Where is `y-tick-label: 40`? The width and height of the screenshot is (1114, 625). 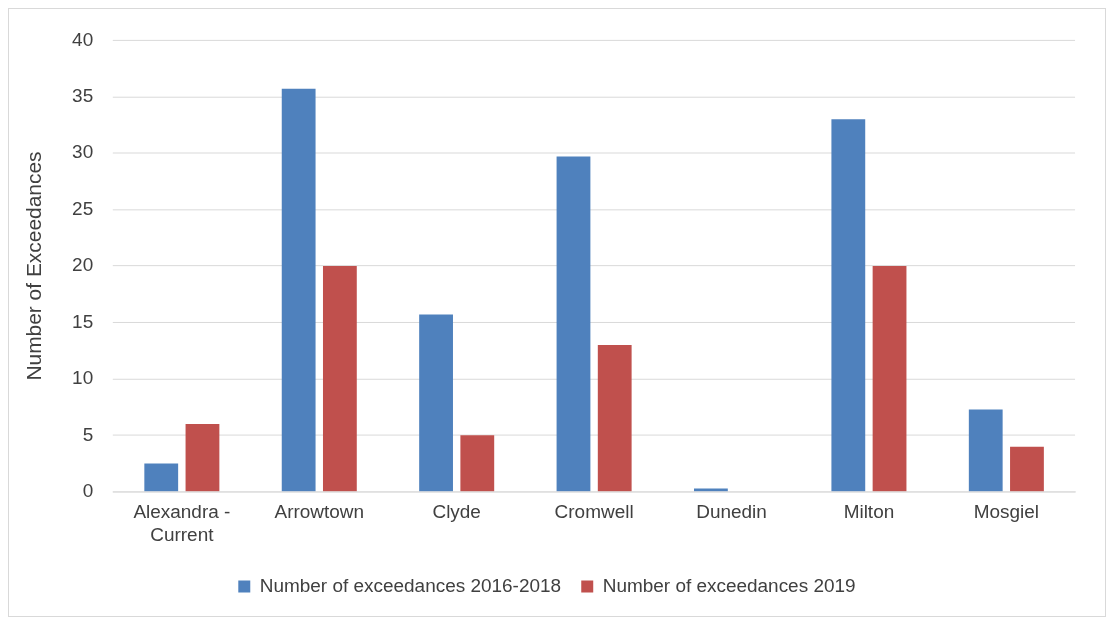 y-tick-label: 40 is located at coordinates (83, 39).